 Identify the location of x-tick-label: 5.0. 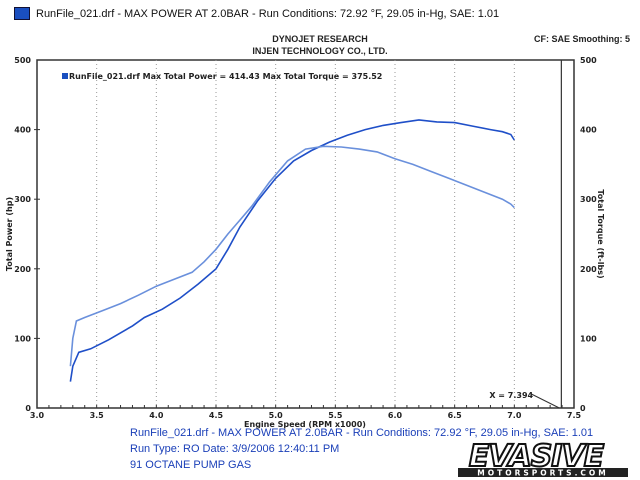
(276, 415).